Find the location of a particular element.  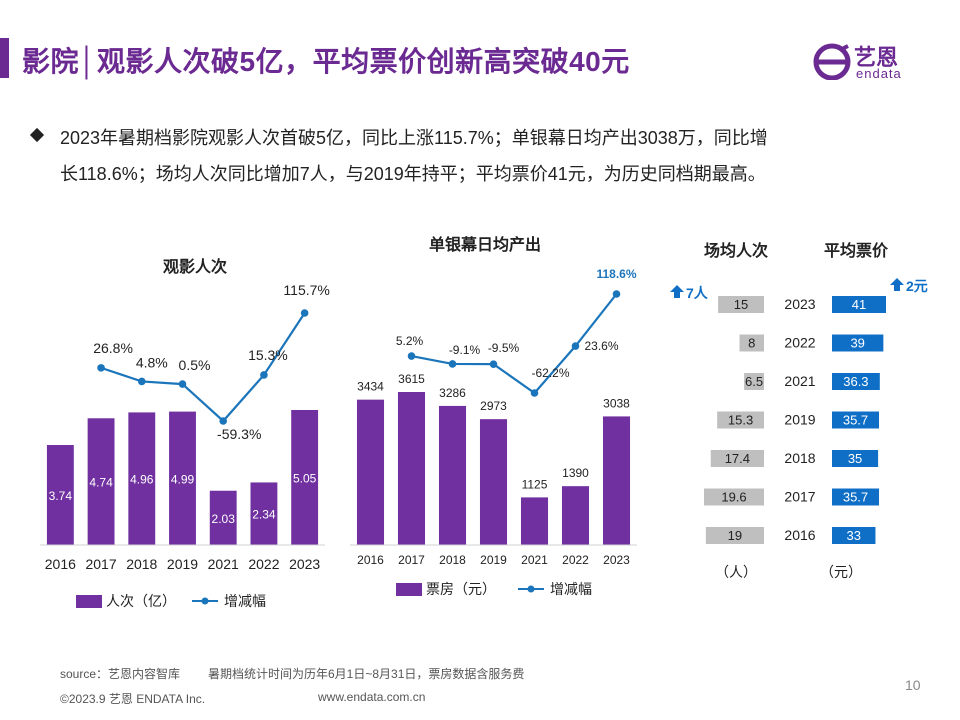

bar-label: 5.05 is located at coordinates (305, 479).